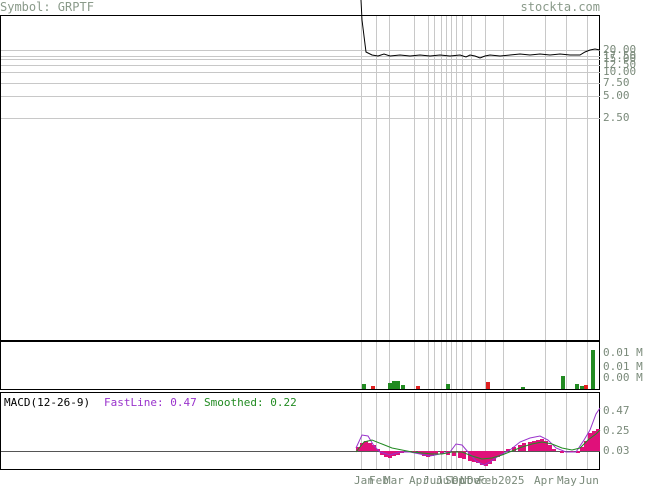 This screenshot has width=655, height=486. What do you see at coordinates (511, 480) in the screenshot?
I see `x-label-11: 2025` at bounding box center [511, 480].